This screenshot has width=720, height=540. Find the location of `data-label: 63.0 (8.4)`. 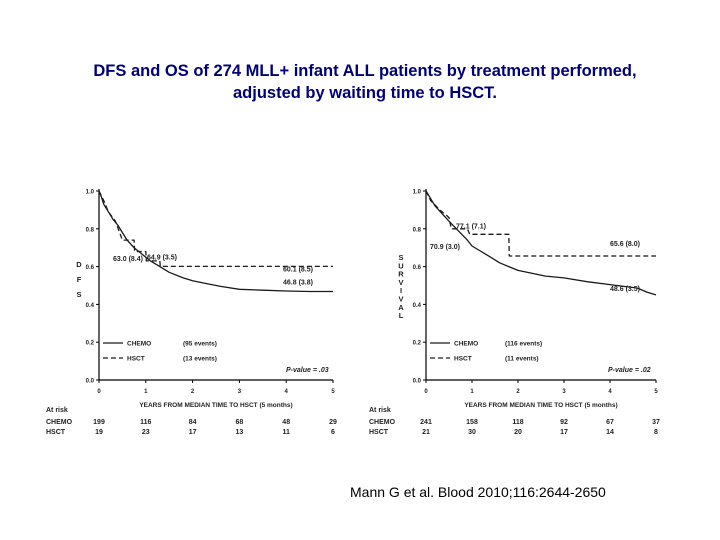

data-label: 63.0 (8.4) is located at coordinates (128, 259).